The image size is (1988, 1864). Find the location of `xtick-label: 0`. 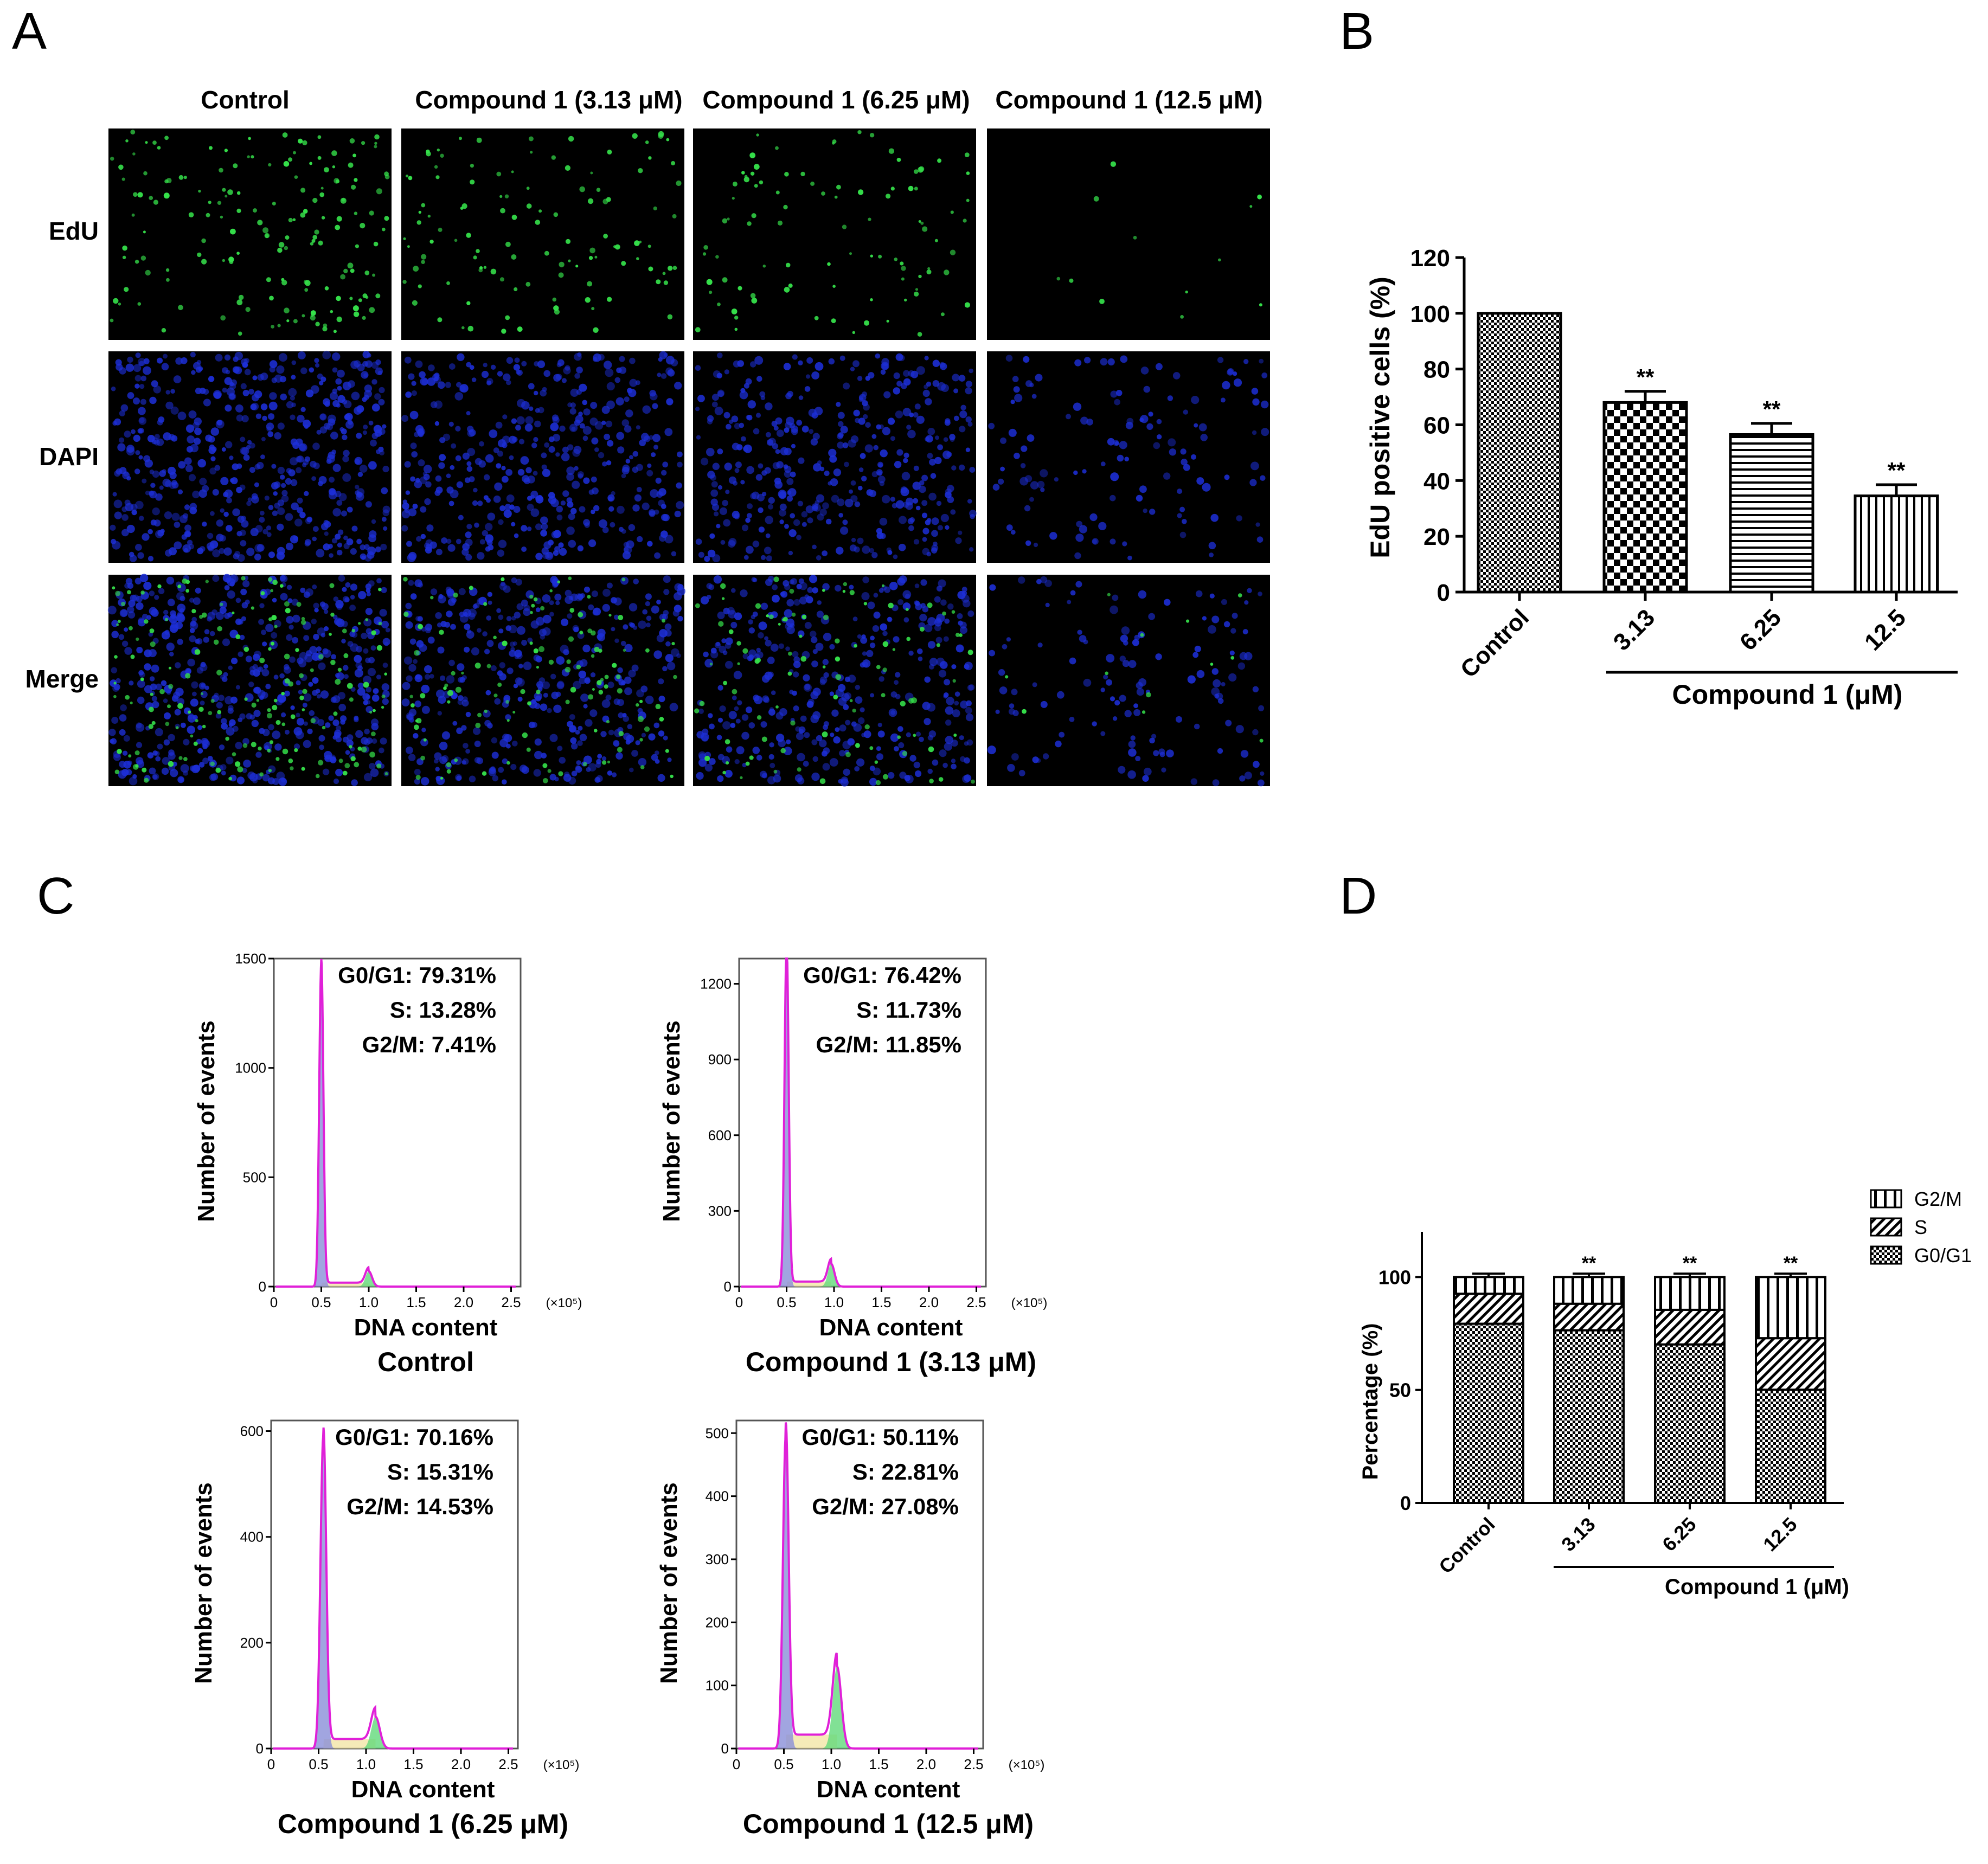

xtick-label: 0 is located at coordinates (739, 1302).